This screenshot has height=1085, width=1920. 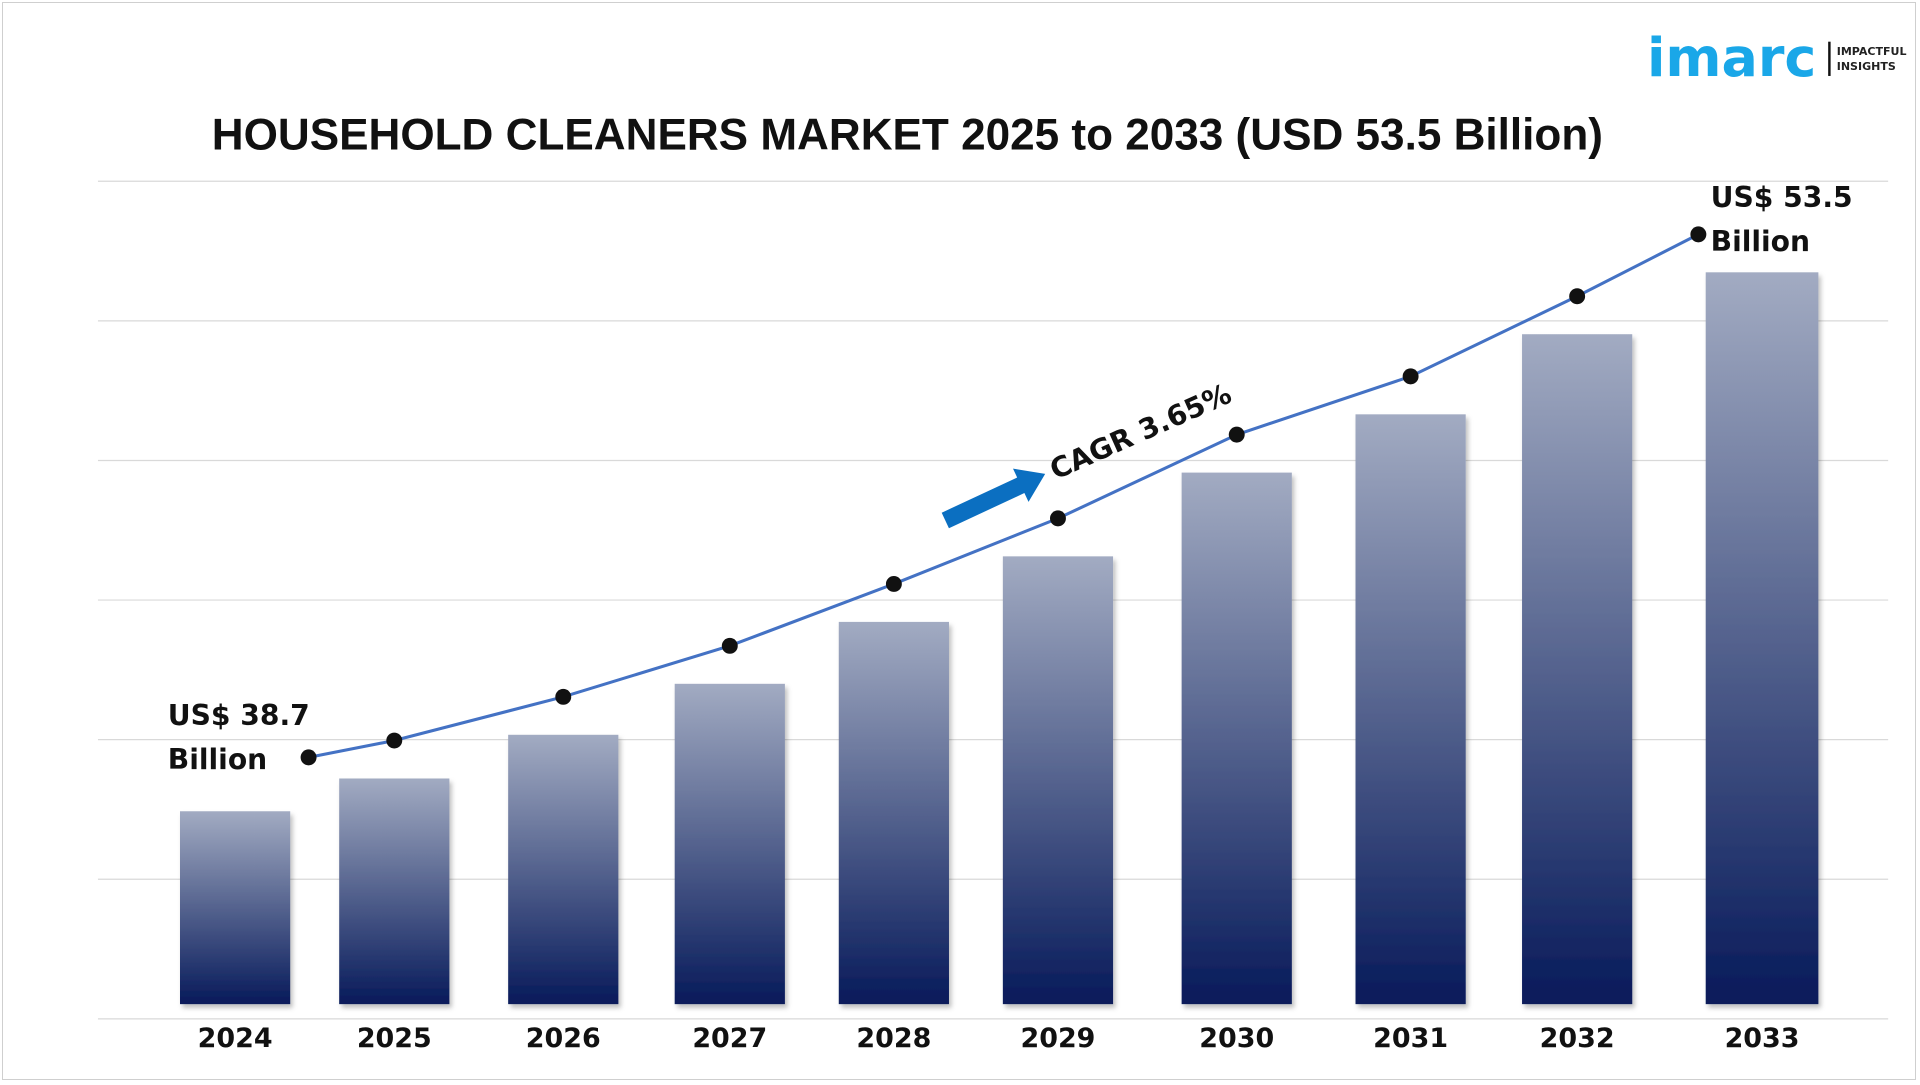 I want to click on start-value-label: US$ 38.7, so click(x=239, y=715).